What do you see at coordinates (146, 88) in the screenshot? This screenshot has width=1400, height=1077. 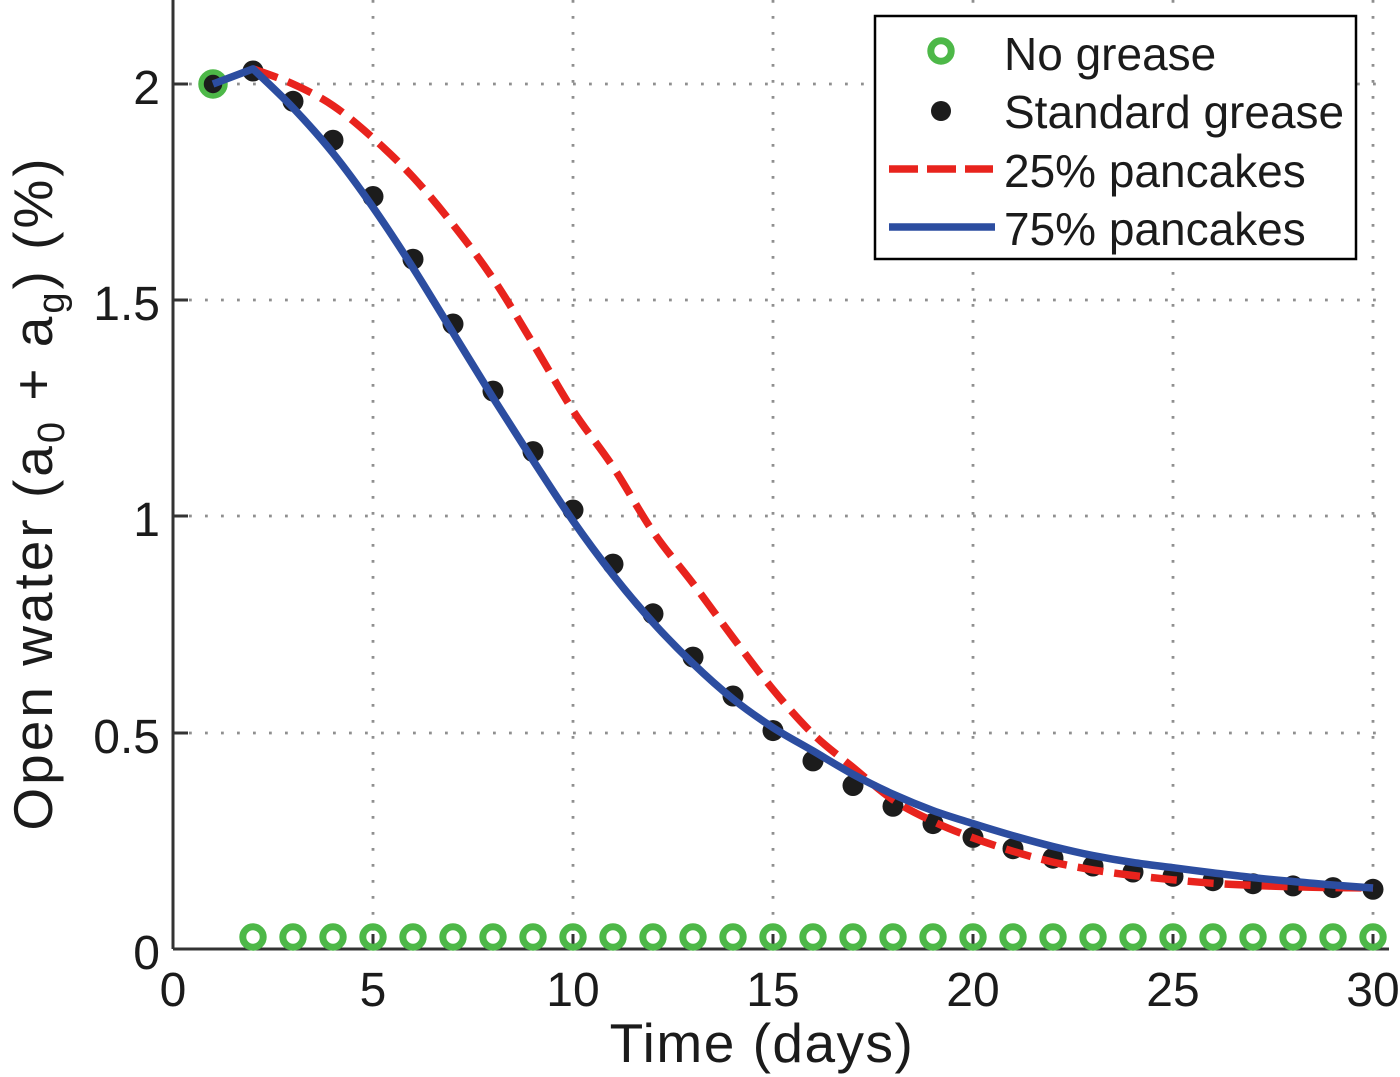 I see `svg-text: 2` at bounding box center [146, 88].